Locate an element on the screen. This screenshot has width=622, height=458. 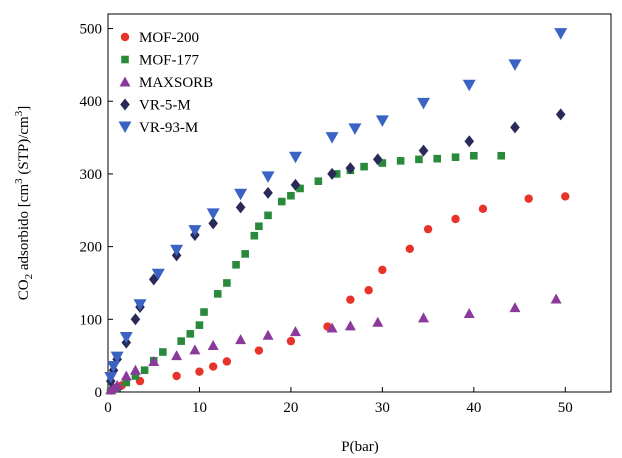
x-axis-label: P(bar) is located at coordinates (360, 447).